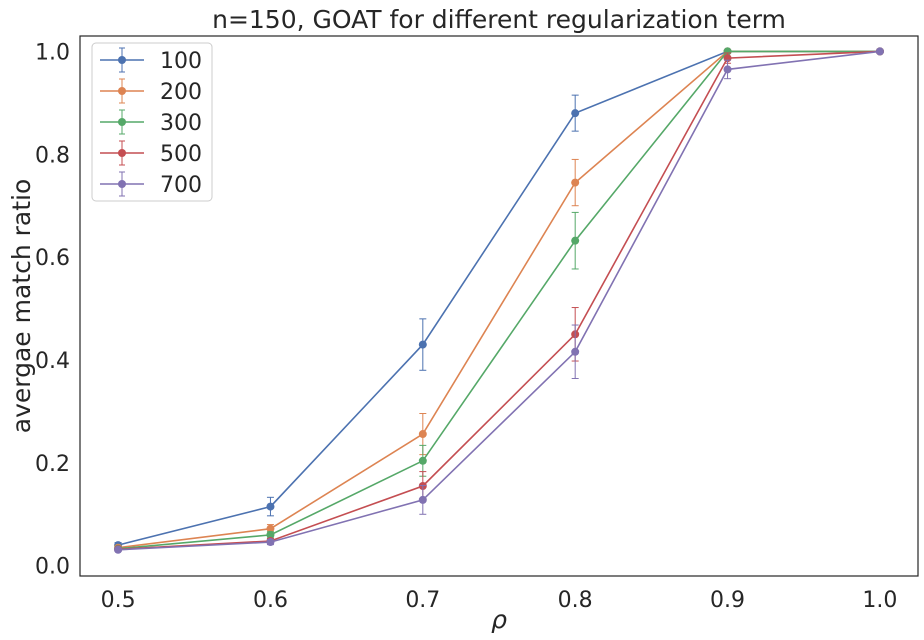  Describe the element at coordinates (270, 600) in the screenshot. I see `x-tick-label: 0.6` at that location.